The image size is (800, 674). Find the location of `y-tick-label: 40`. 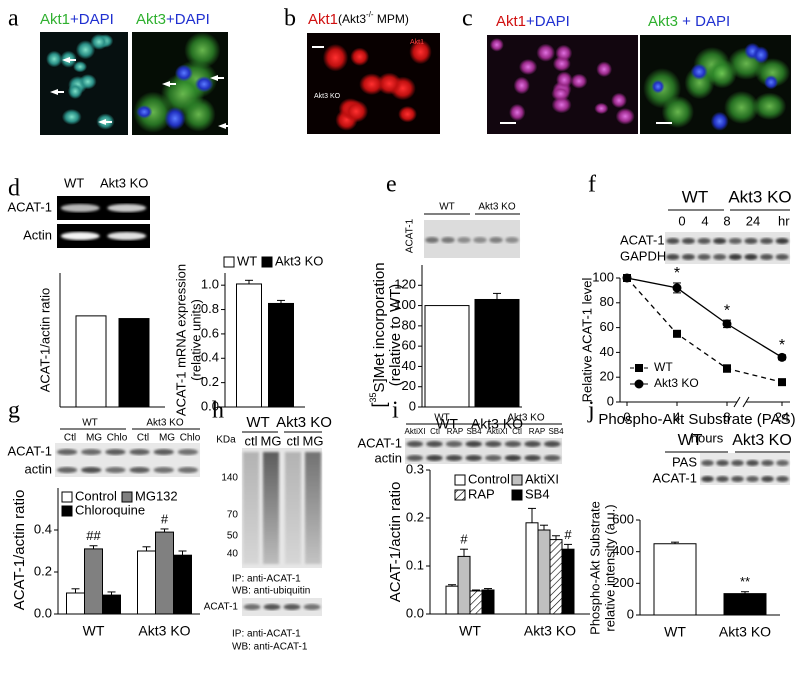

y-tick-label: 40 is located at coordinates (409, 365).